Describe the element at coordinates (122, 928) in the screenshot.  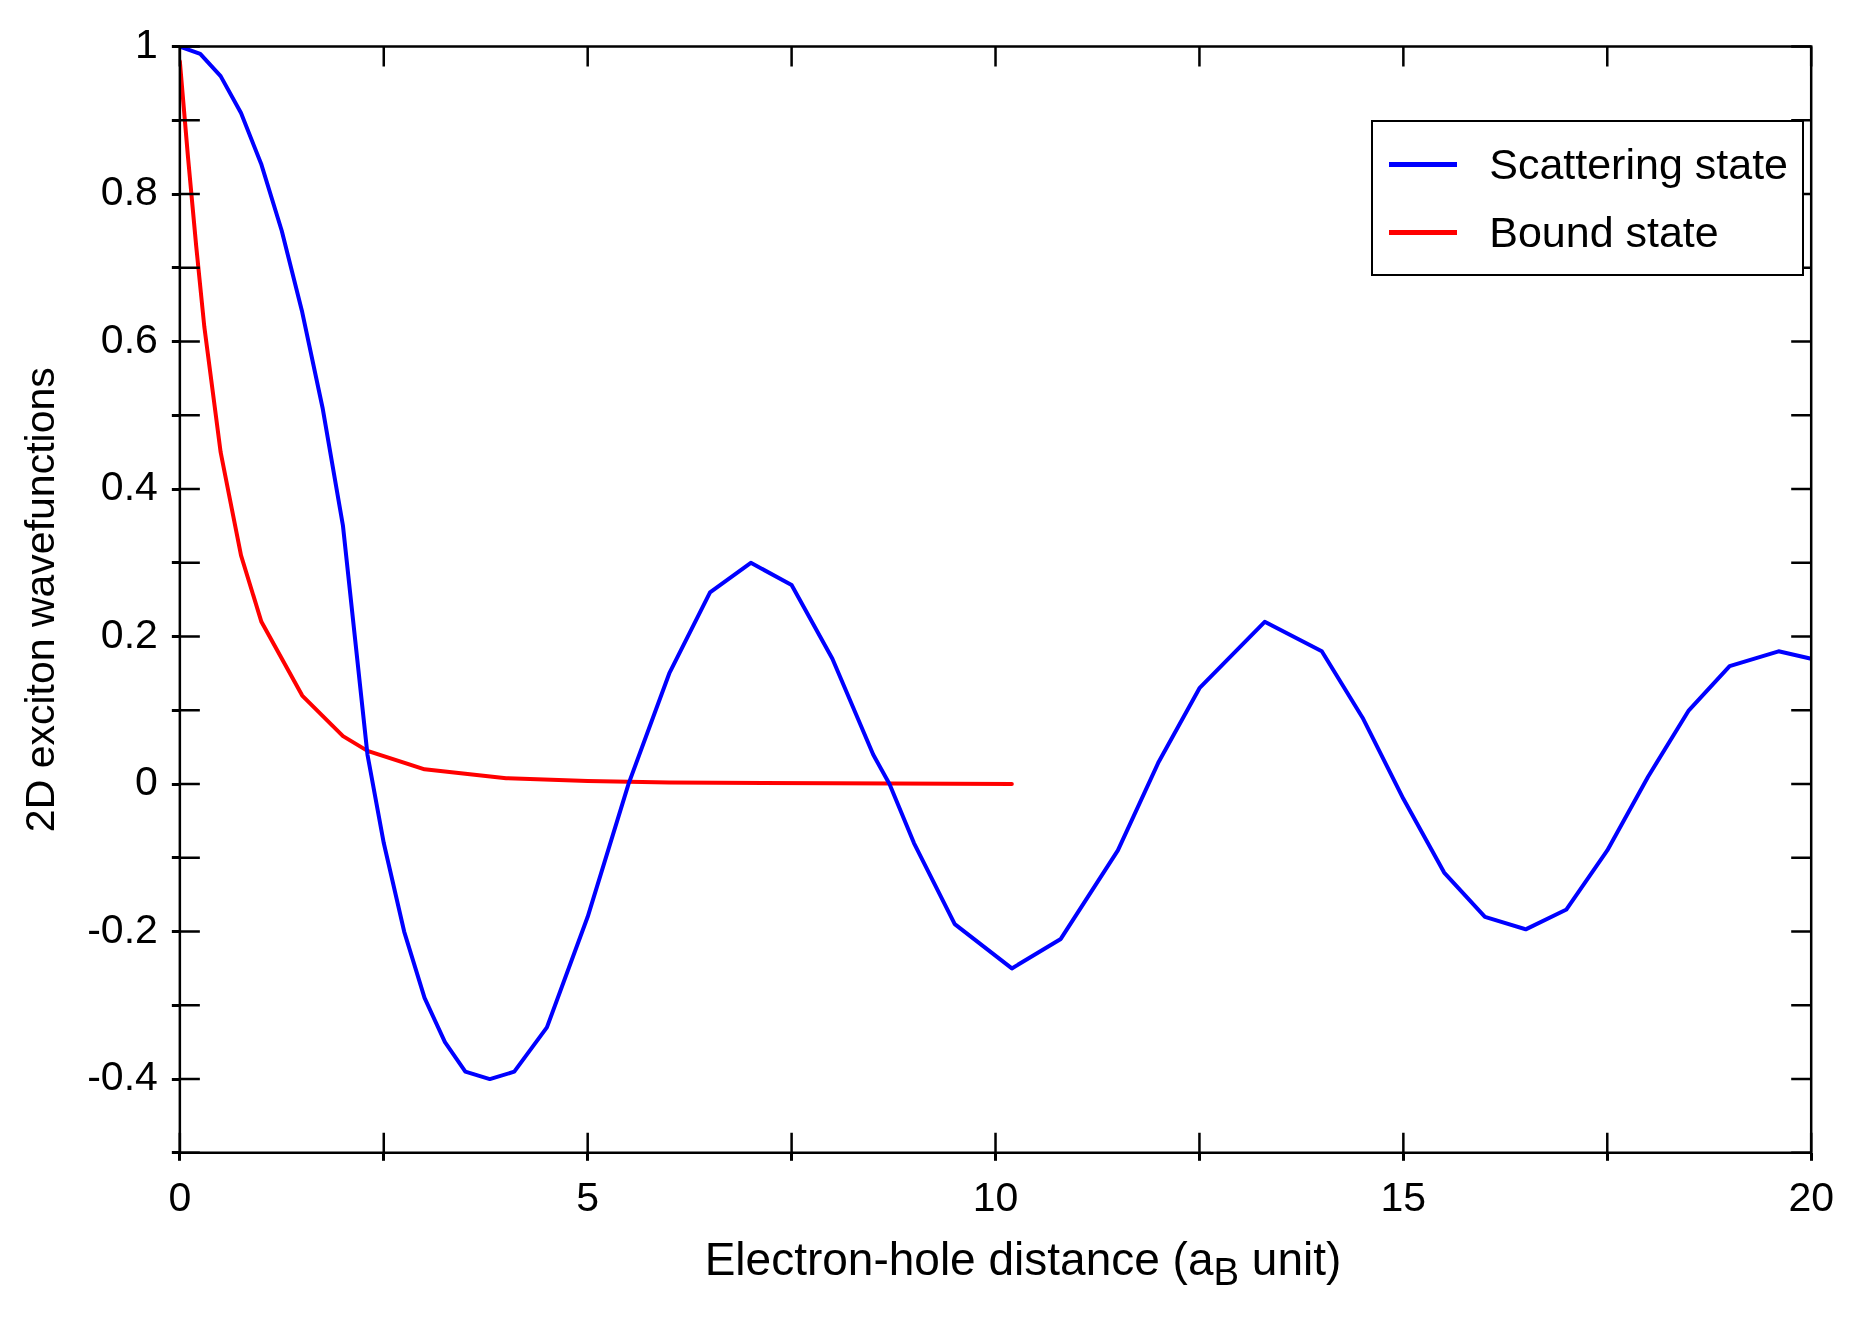
I see `y-tick-label: -0.2` at that location.